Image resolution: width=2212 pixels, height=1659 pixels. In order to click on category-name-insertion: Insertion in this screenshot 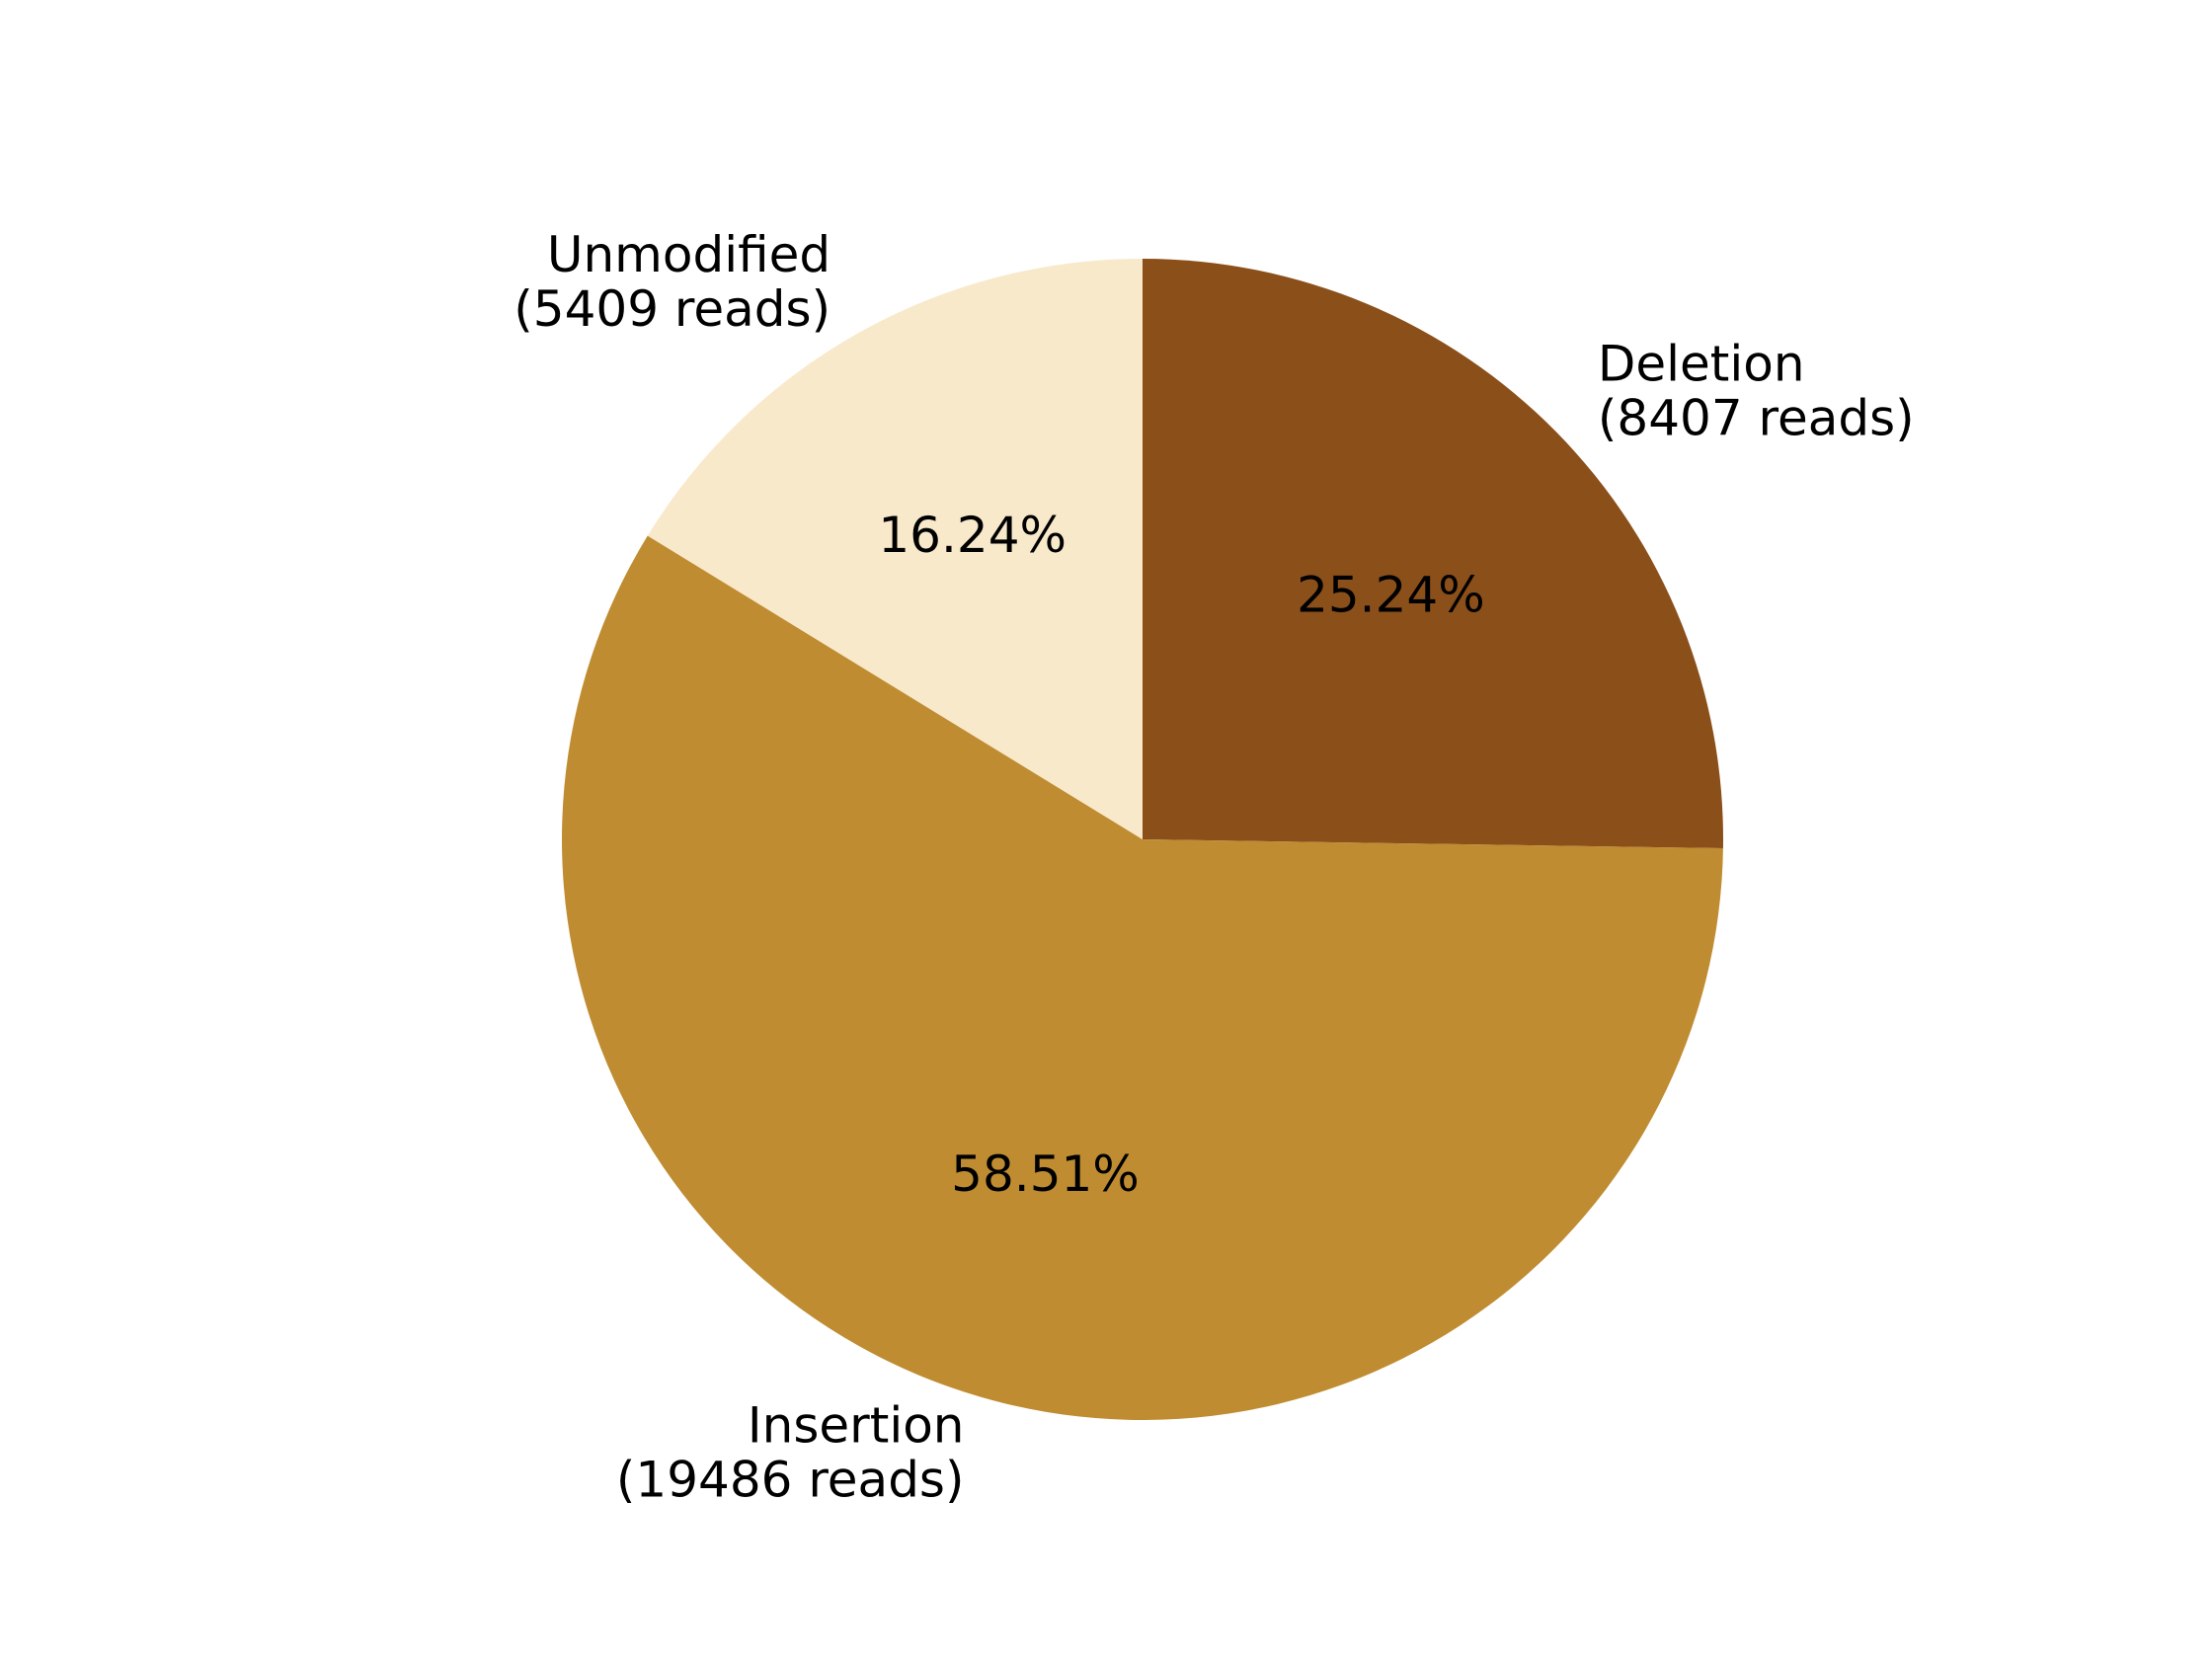, I will do `click(857, 1426)`.